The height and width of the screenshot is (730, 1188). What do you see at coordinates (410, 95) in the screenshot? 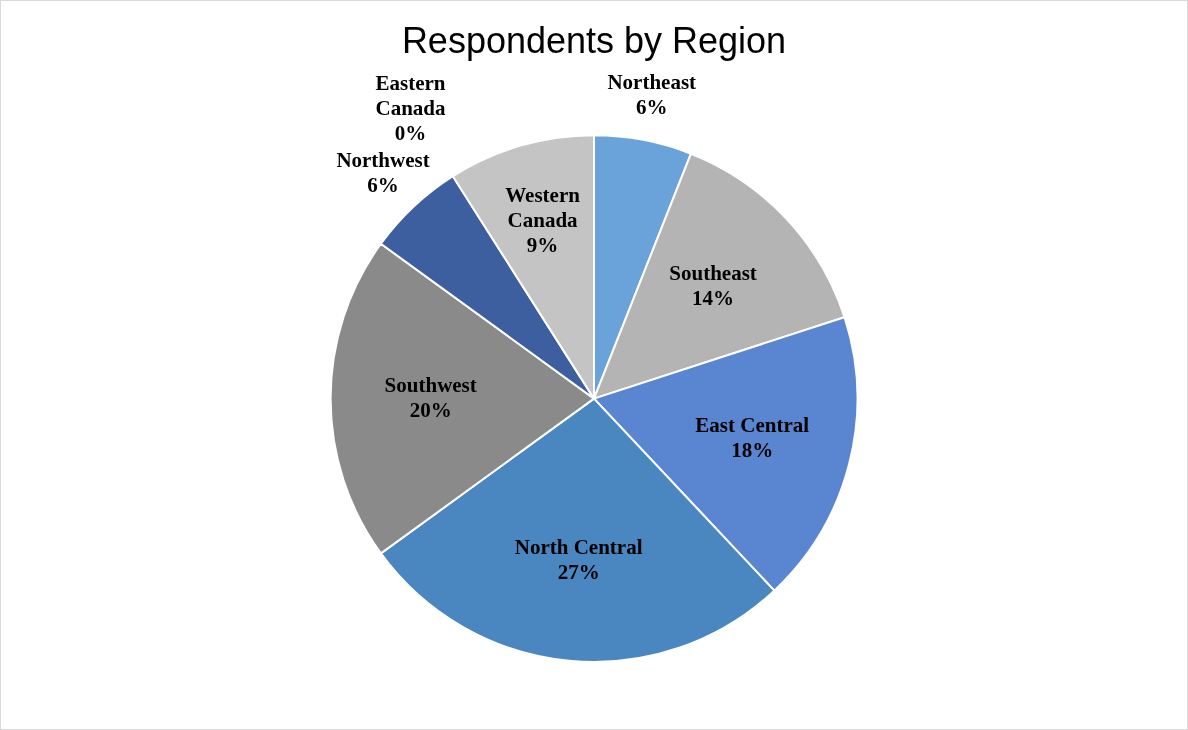
I see `category-label: Eastern Canada` at bounding box center [410, 95].